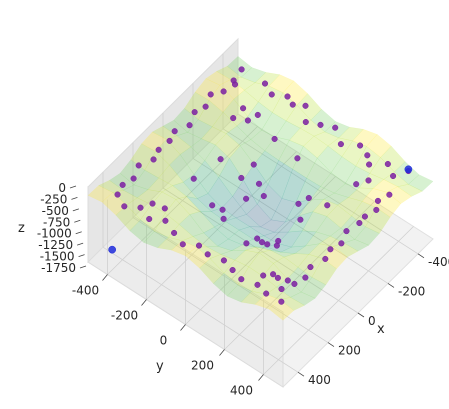  Describe the element at coordinates (200, 309) in the screenshot. I see `grid-line-x` at that location.